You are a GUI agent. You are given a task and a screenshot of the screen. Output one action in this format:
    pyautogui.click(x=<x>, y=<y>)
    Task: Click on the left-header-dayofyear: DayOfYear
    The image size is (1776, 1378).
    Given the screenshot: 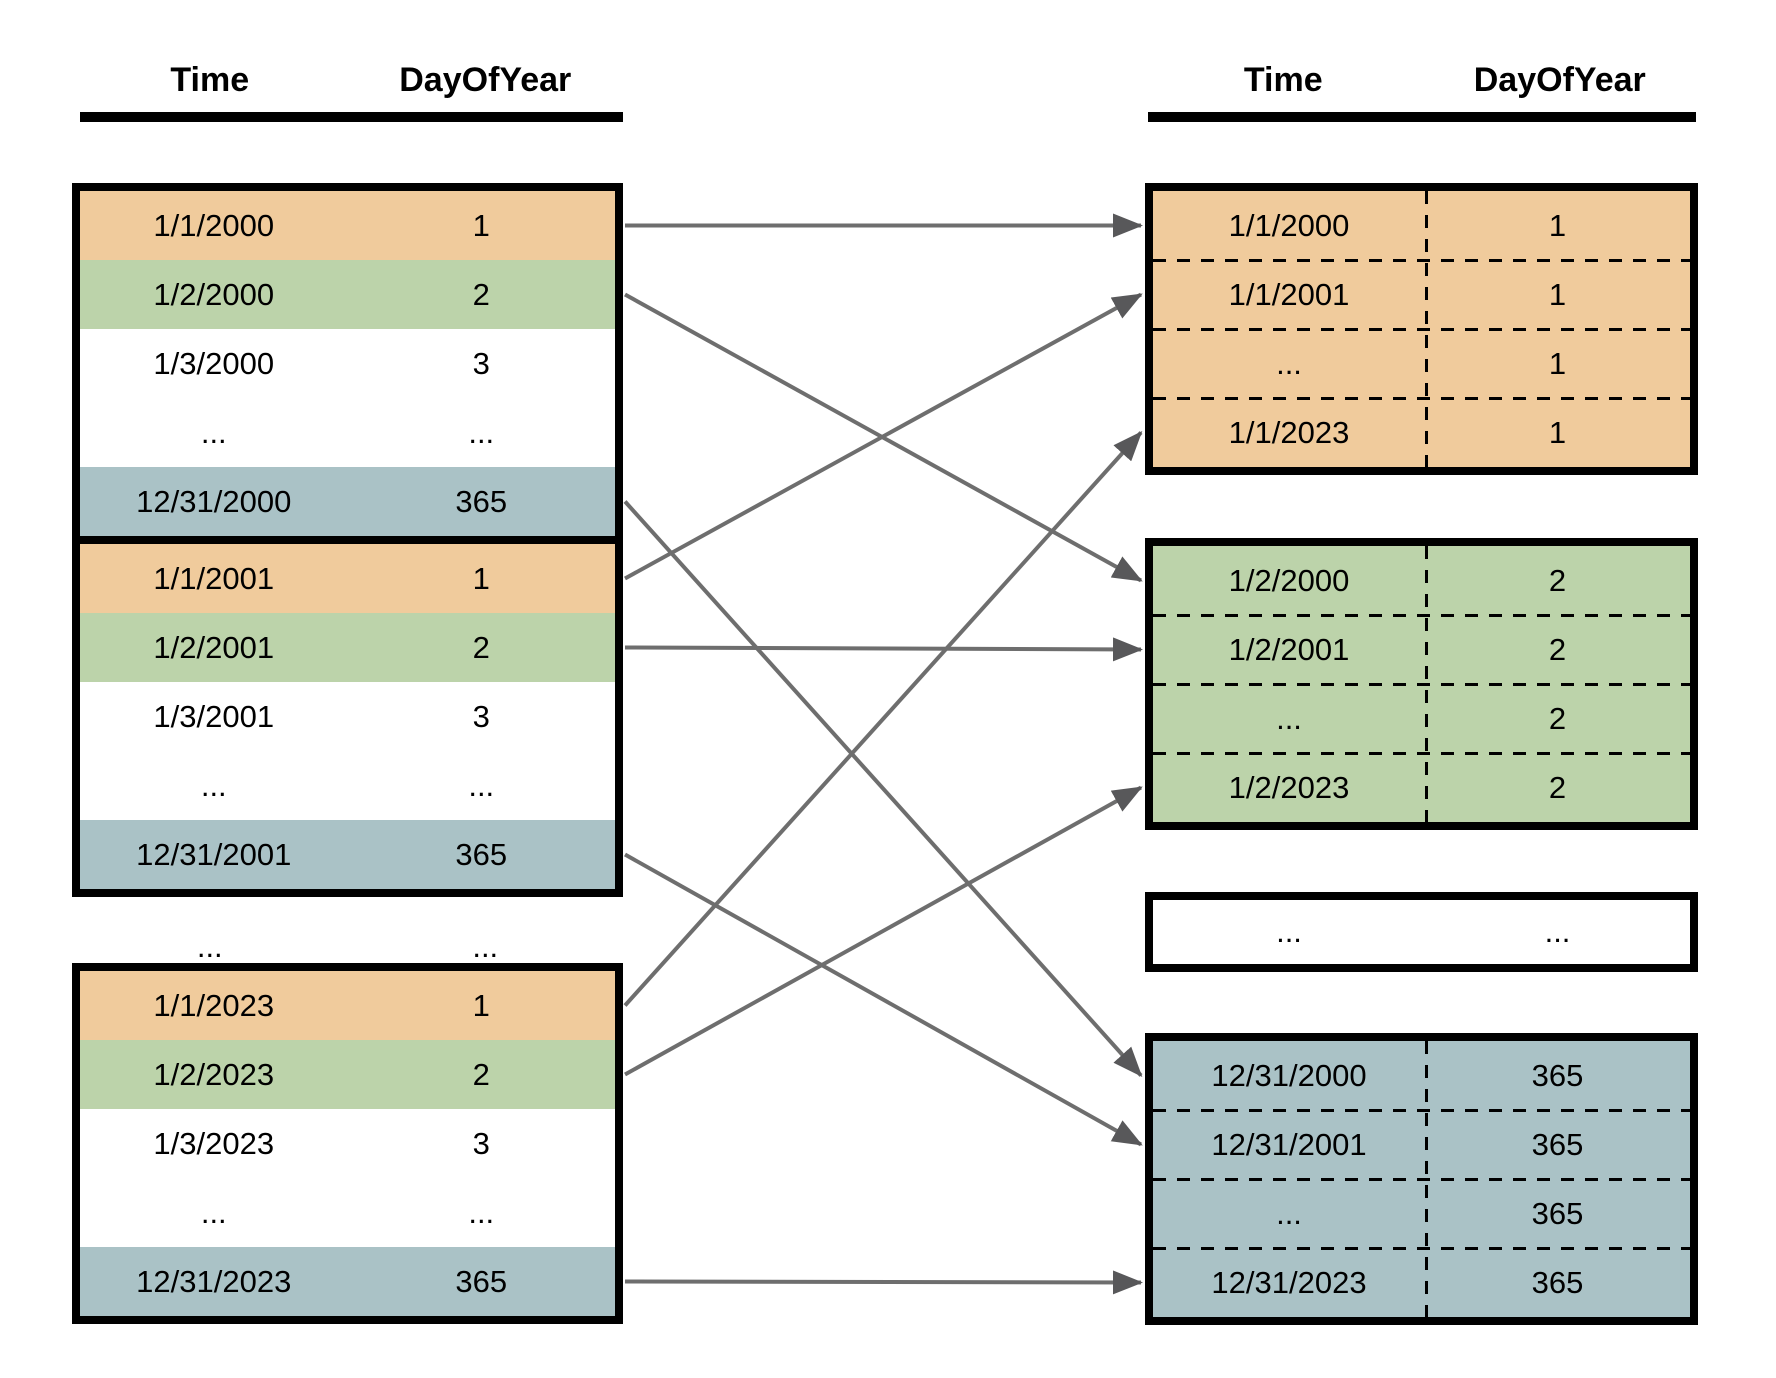 What is the action you would take?
    pyautogui.click(x=485, y=80)
    